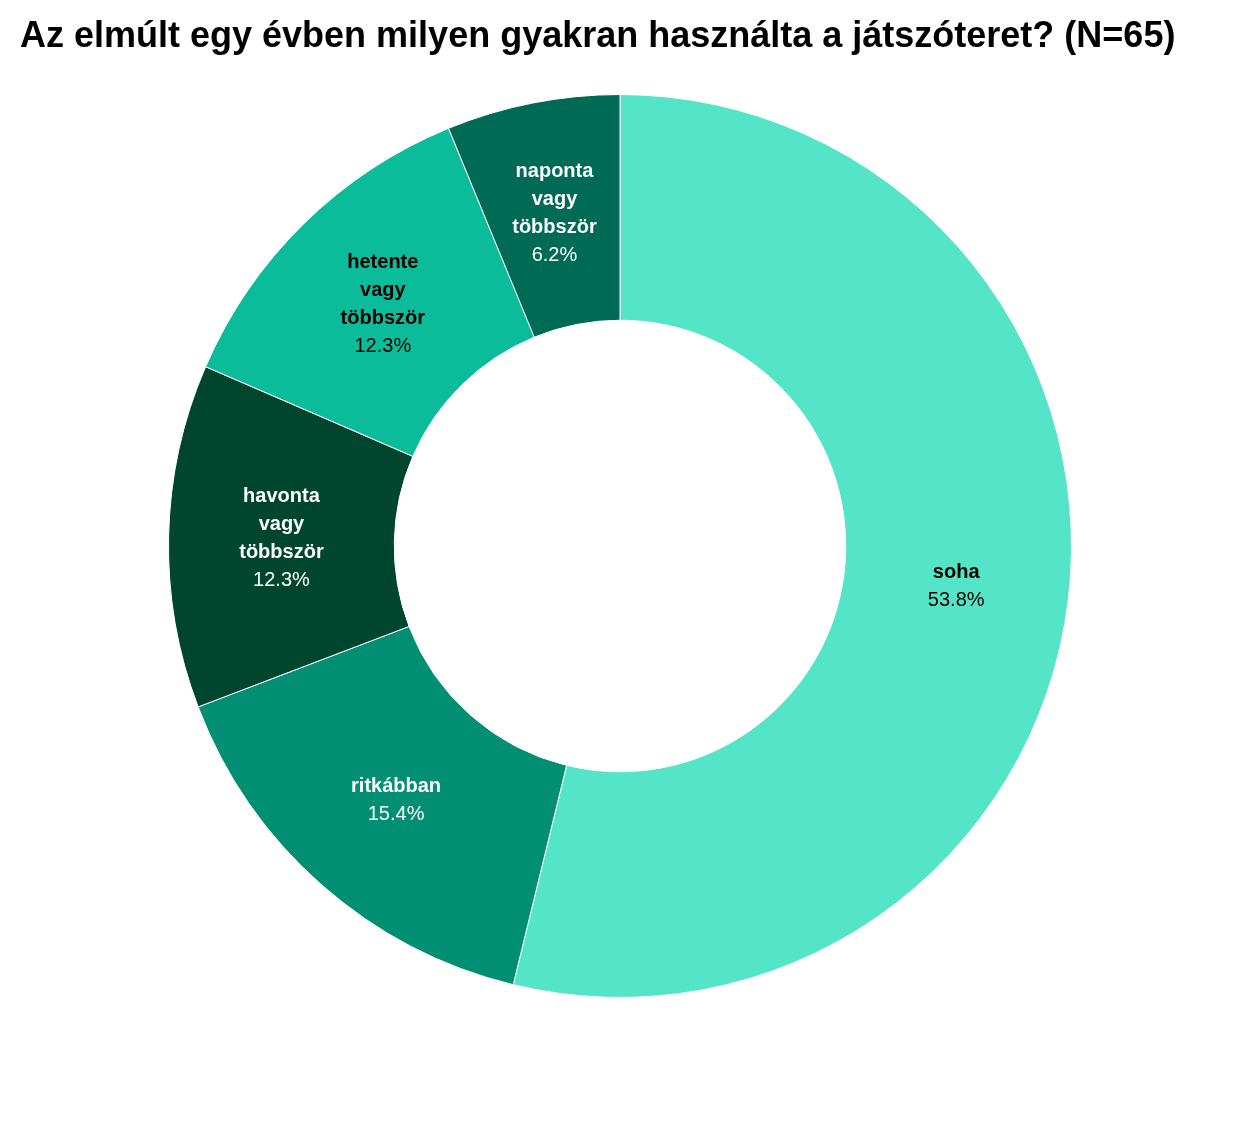  I want to click on slice-label: ritkábban, so click(396, 784).